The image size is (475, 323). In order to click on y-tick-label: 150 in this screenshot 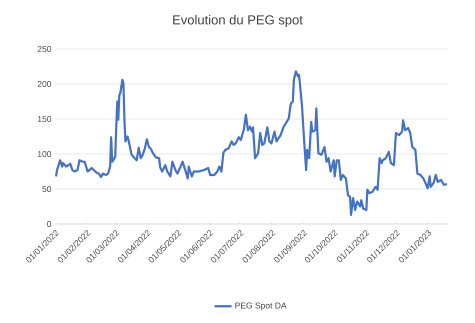, I will do `click(45, 119)`.